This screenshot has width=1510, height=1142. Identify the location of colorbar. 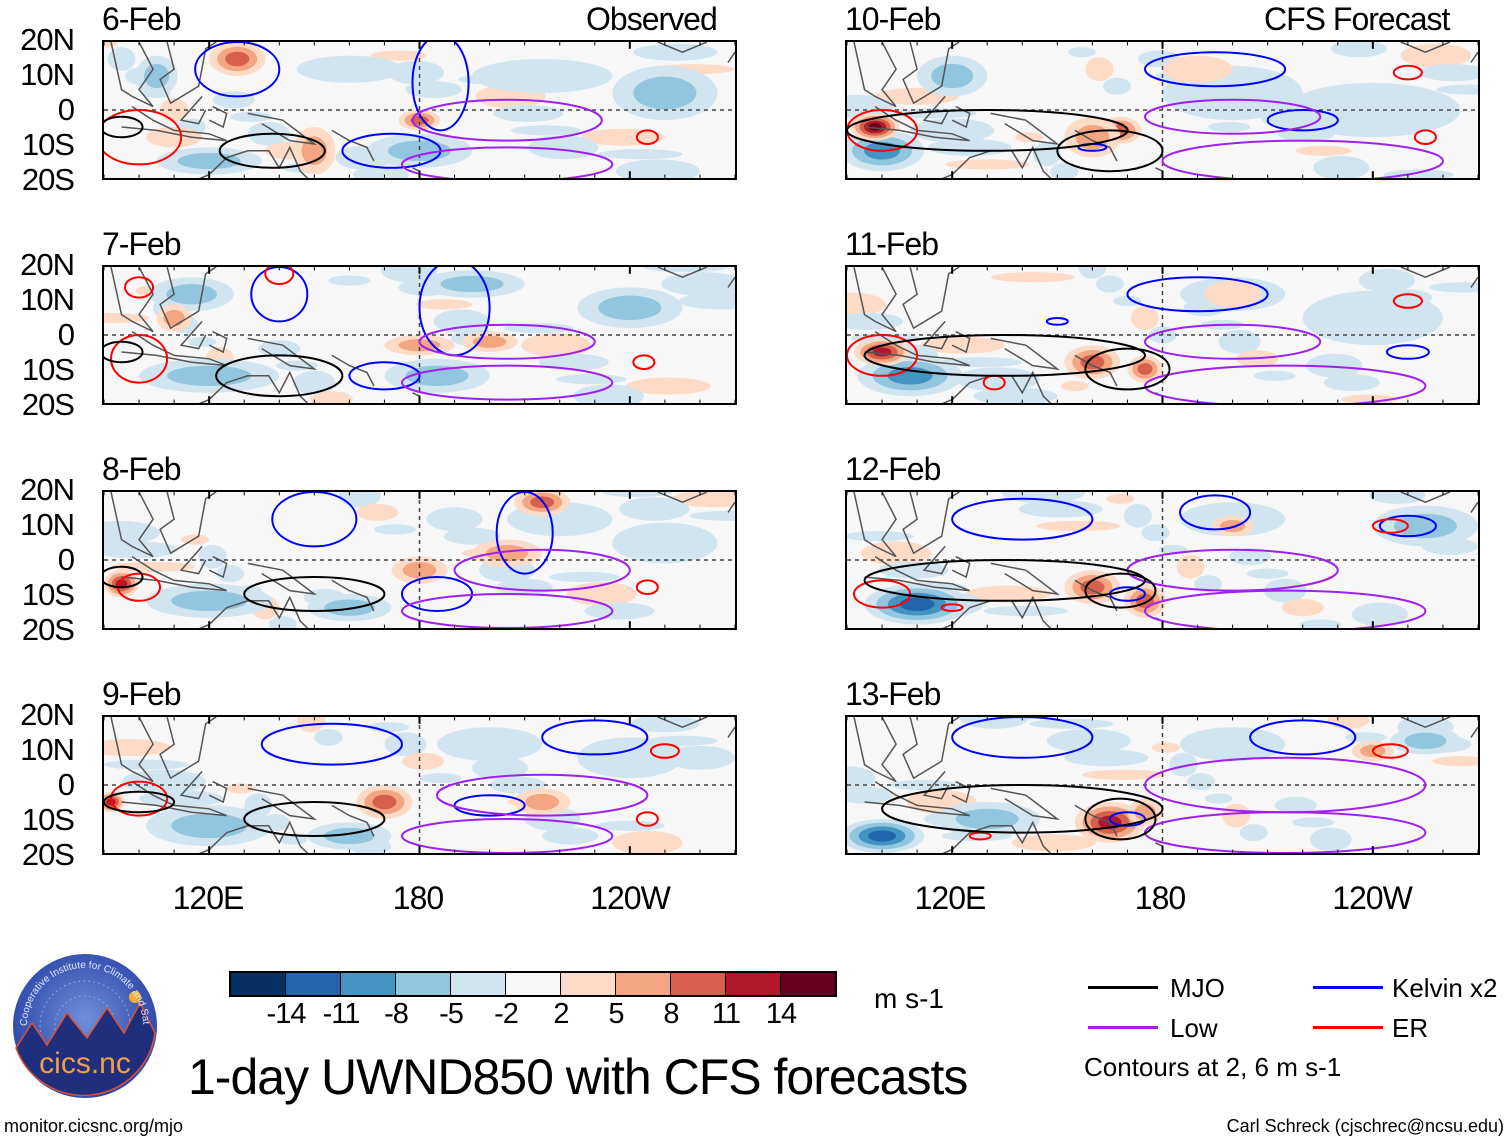
(533, 984).